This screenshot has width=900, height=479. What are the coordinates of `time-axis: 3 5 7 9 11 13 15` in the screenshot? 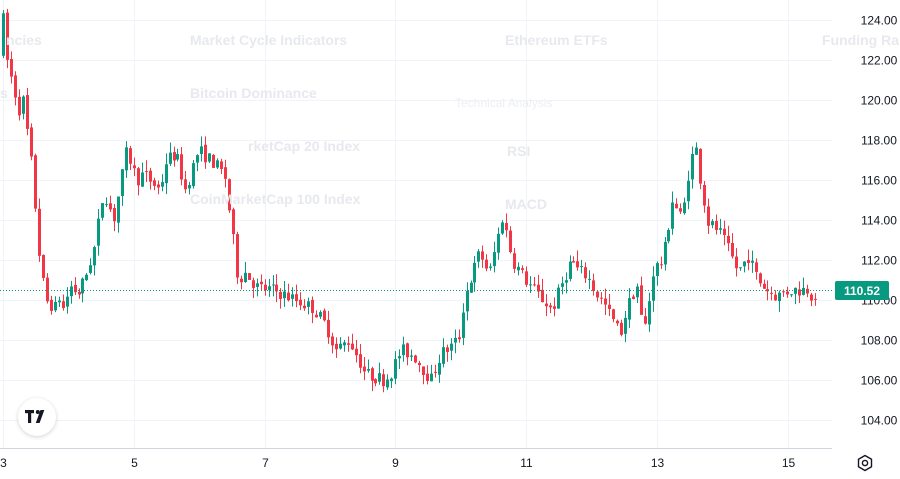 It's located at (397, 463).